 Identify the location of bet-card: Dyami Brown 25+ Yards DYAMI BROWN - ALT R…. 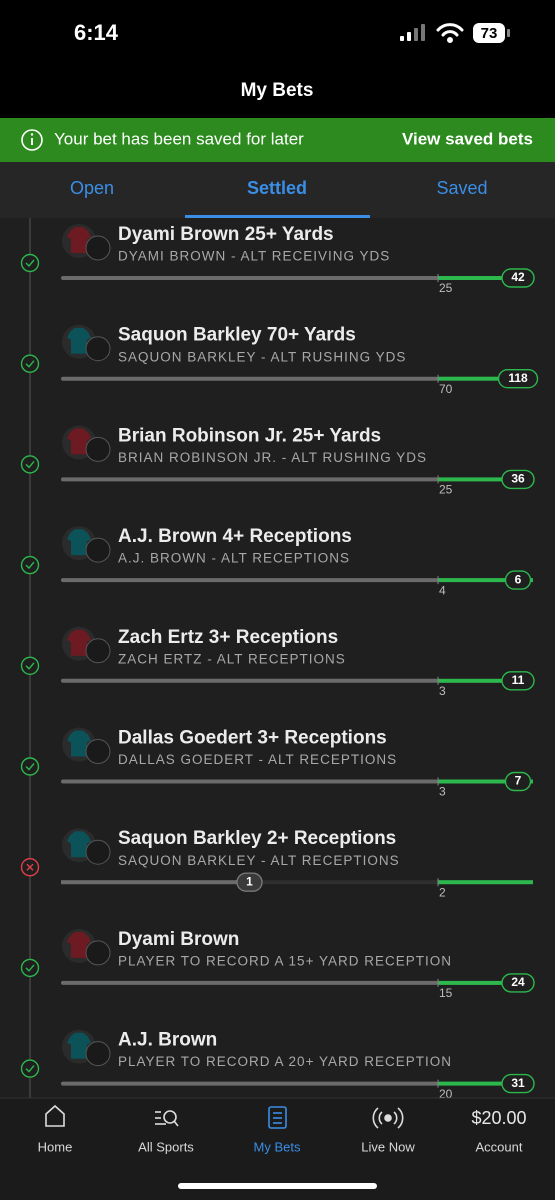
(277, 259).